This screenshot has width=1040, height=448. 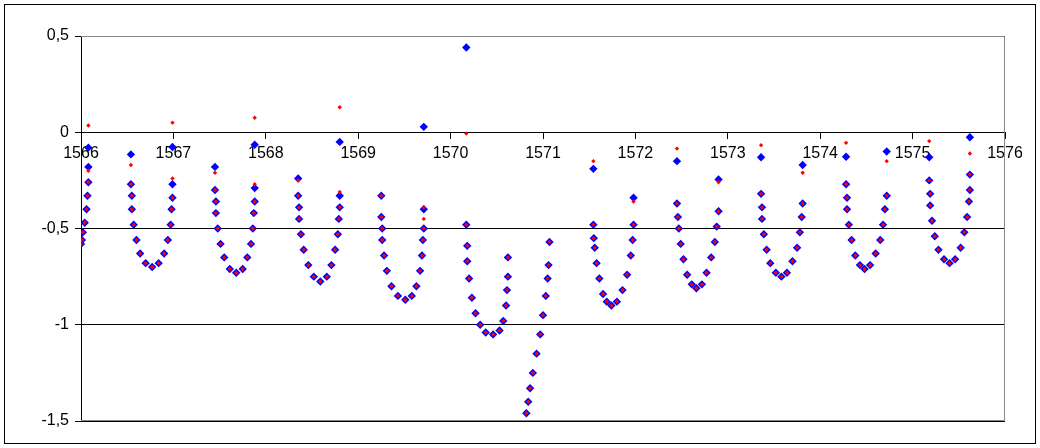 What do you see at coordinates (55, 420) in the screenshot?
I see `y-tick-label: -1,5` at bounding box center [55, 420].